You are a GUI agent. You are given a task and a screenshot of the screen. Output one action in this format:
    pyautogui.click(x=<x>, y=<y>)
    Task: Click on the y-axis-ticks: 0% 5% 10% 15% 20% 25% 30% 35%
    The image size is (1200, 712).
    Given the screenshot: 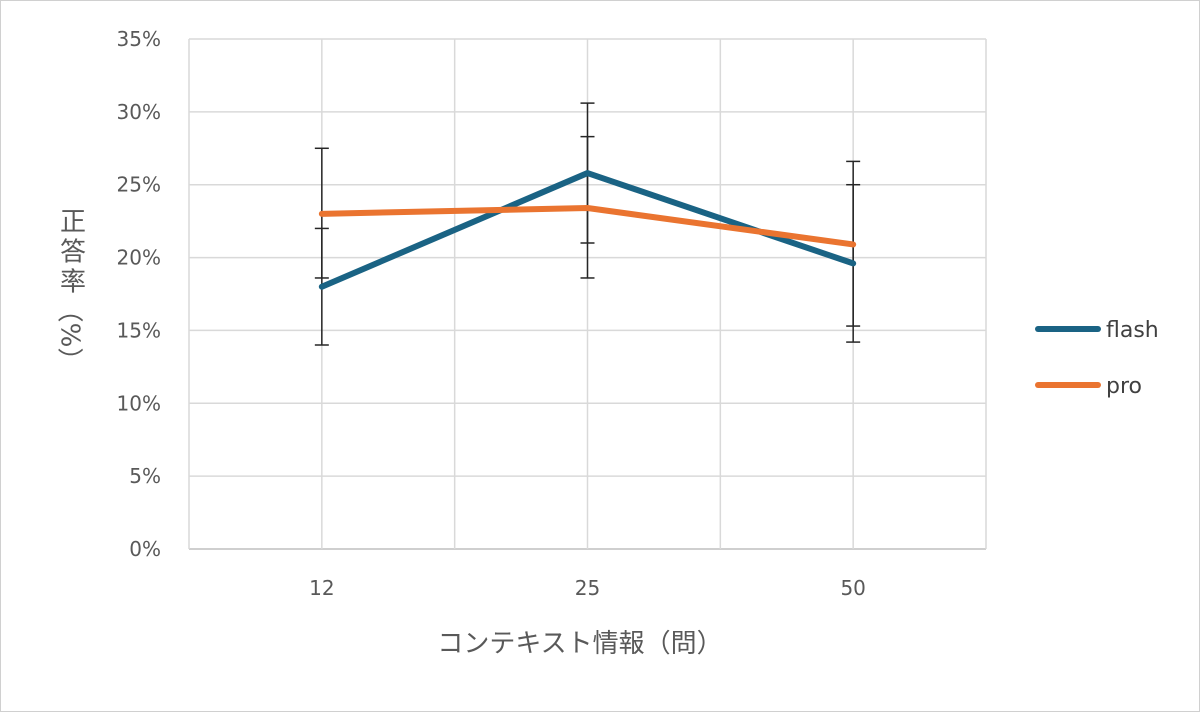 What is the action you would take?
    pyautogui.click(x=139, y=294)
    